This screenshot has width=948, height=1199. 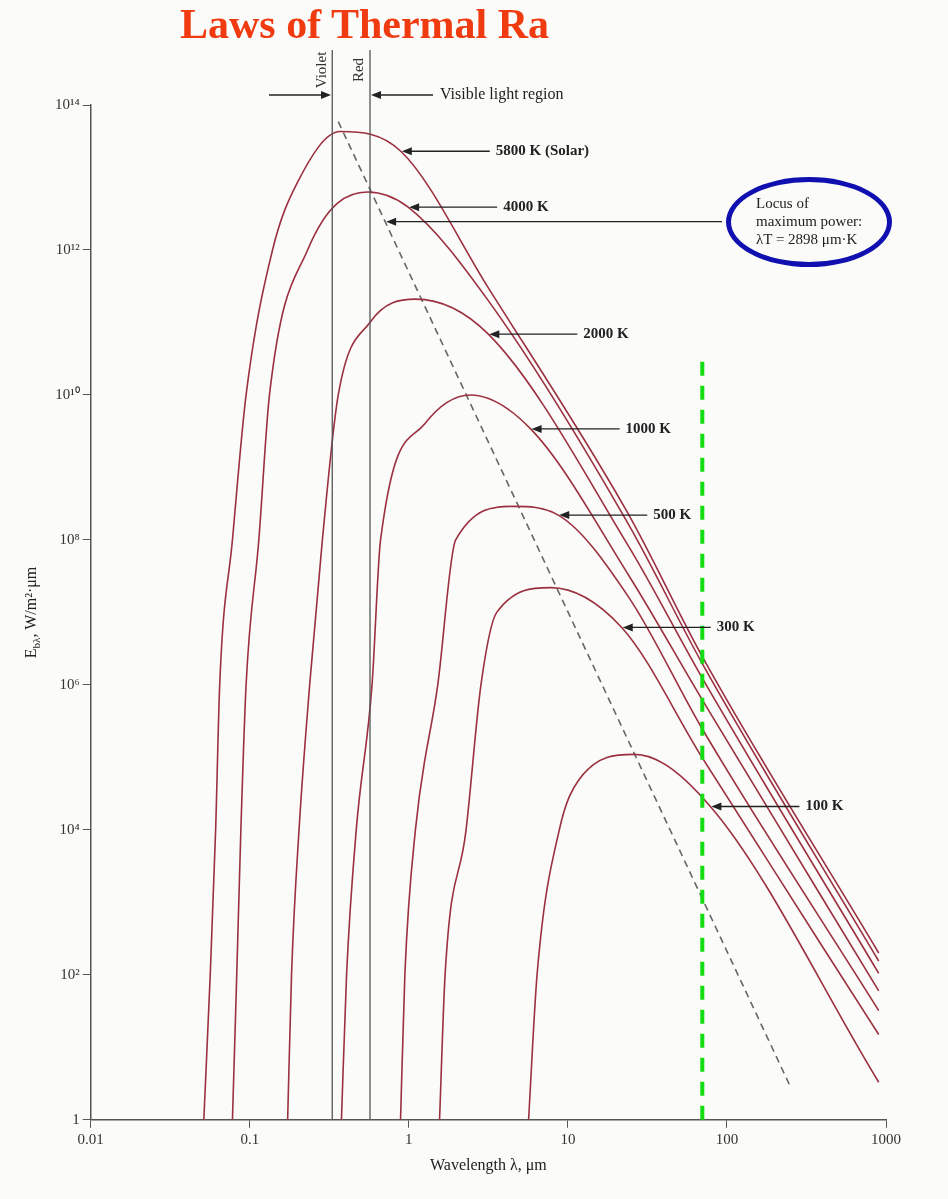 What do you see at coordinates (526, 206) in the screenshot?
I see `annotation: 4000 K` at bounding box center [526, 206].